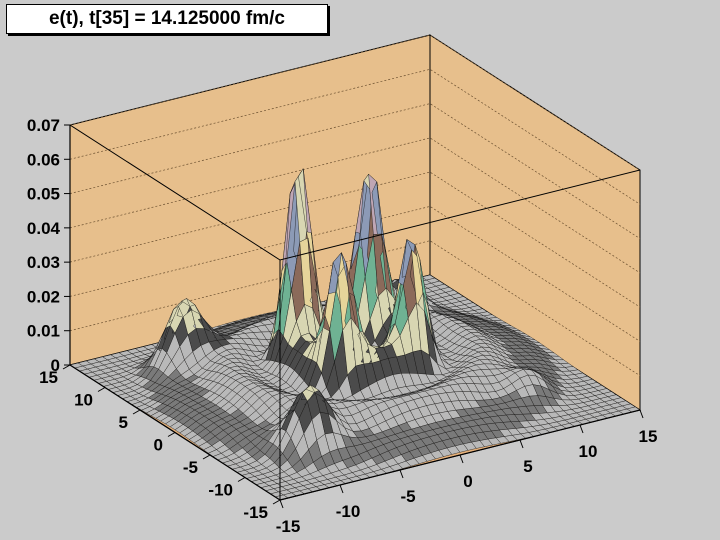  What do you see at coordinates (255, 512) in the screenshot?
I see `y-tick-label: -15` at bounding box center [255, 512].